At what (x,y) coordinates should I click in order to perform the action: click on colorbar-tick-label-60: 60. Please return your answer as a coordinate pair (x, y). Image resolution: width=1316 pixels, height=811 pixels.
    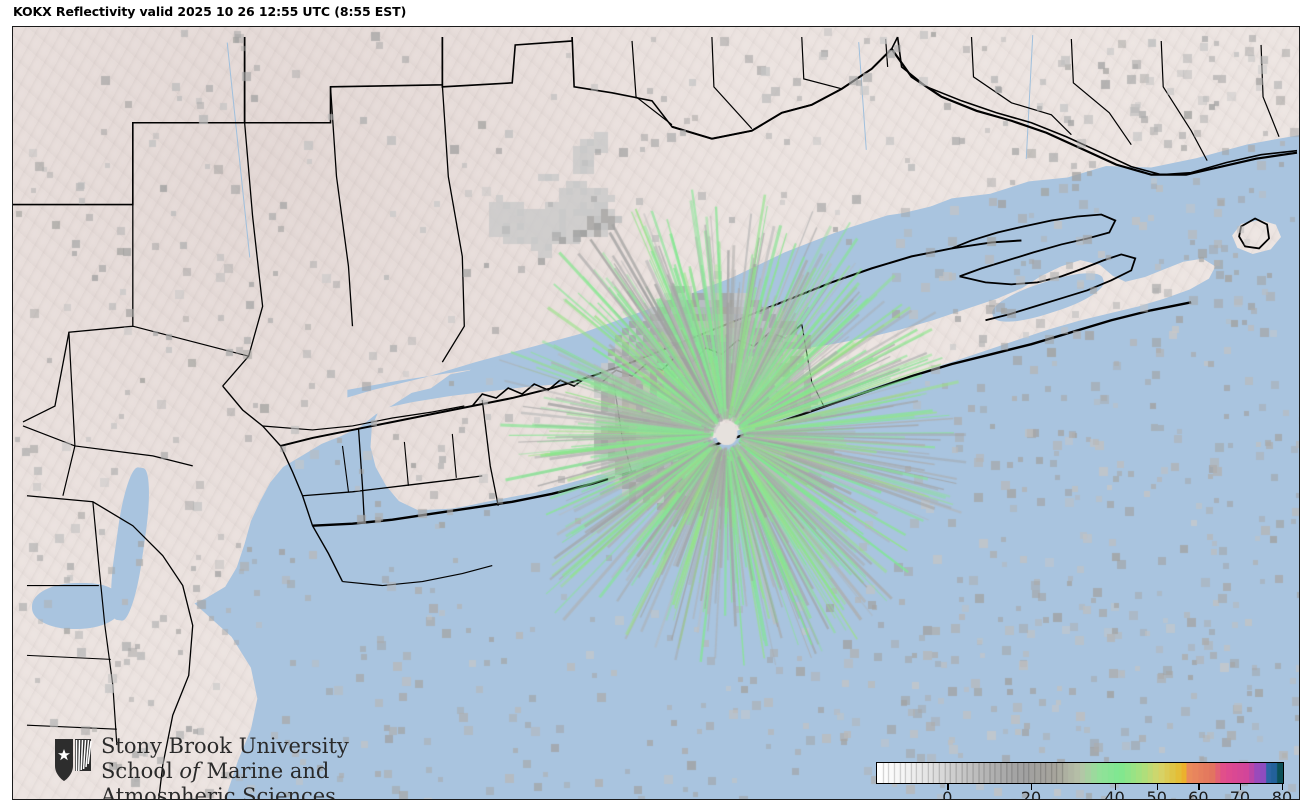
    Looking at the image, I should click on (1198, 793).